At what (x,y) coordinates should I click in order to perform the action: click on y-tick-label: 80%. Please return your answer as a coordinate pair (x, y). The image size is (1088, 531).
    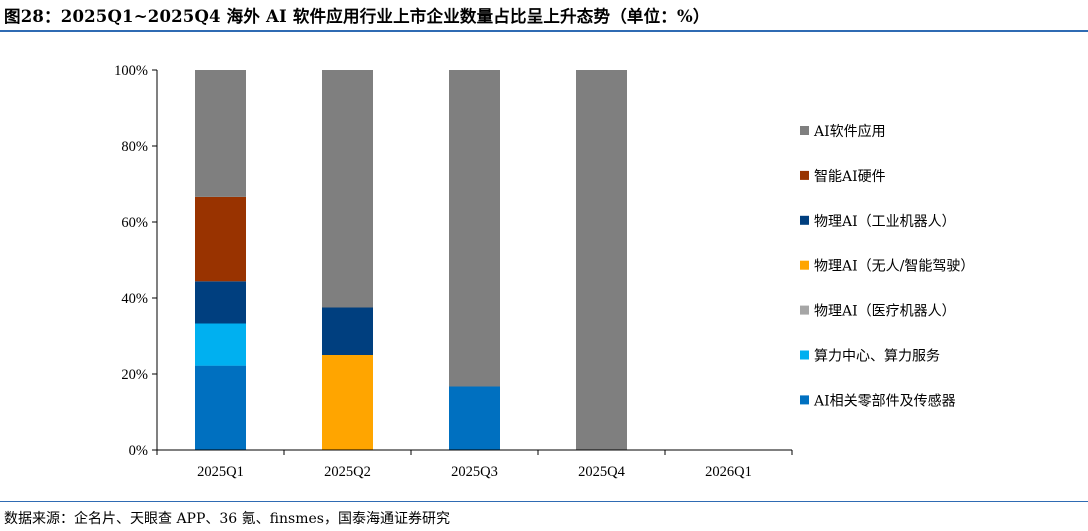
    Looking at the image, I should click on (134, 147).